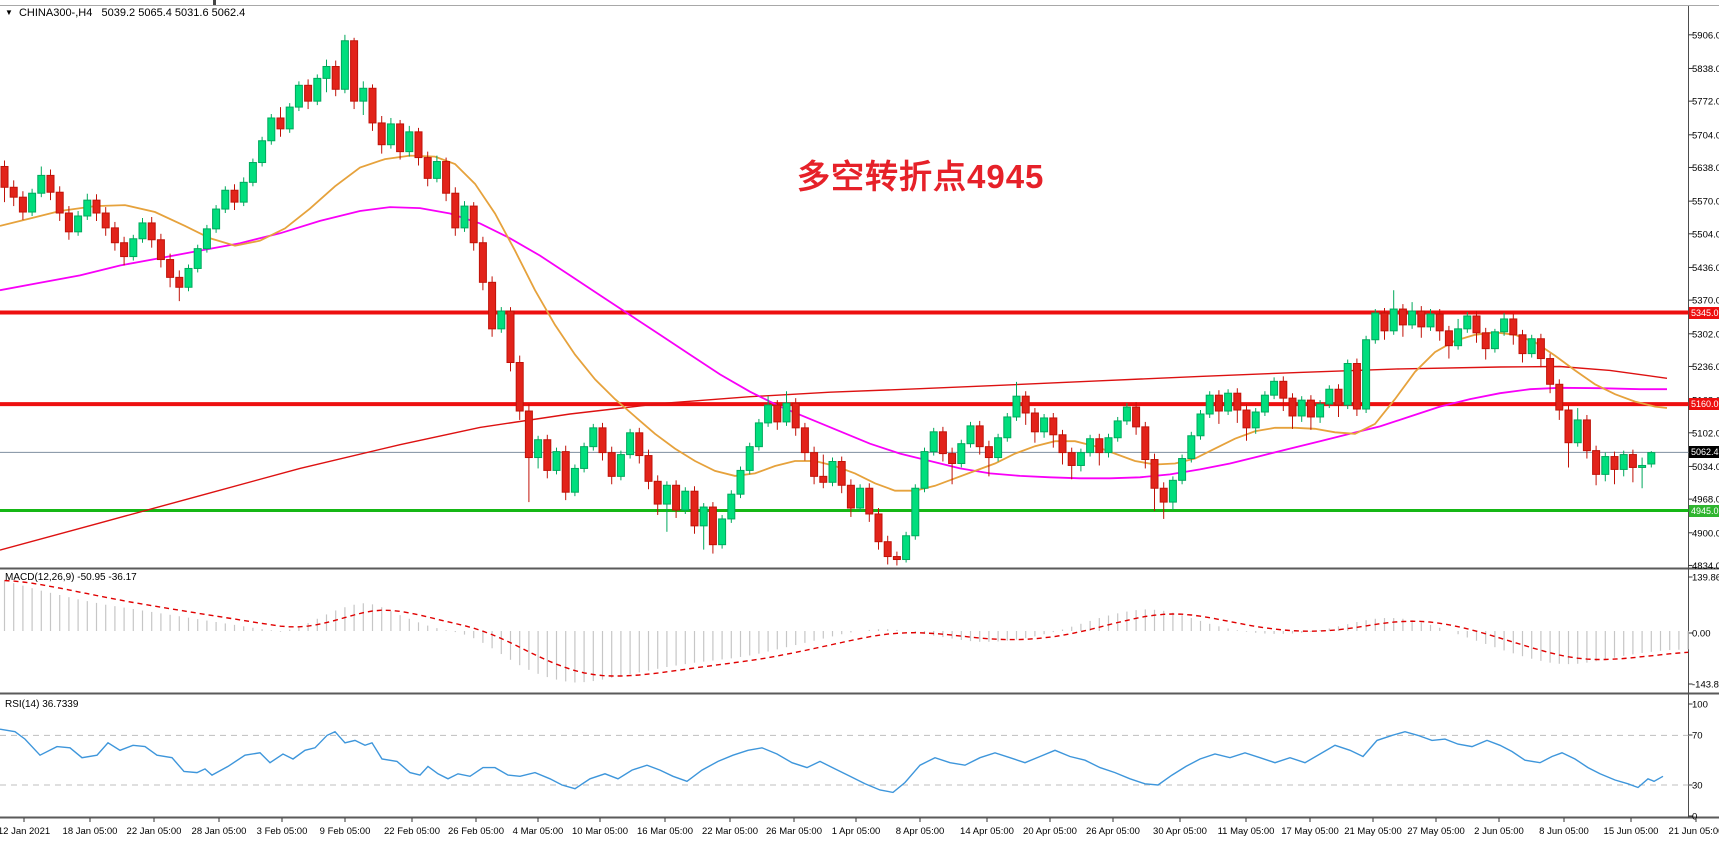 The height and width of the screenshot is (843, 1719). Describe the element at coordinates (844, 761) in the screenshot. I see `rsi-panel` at that location.